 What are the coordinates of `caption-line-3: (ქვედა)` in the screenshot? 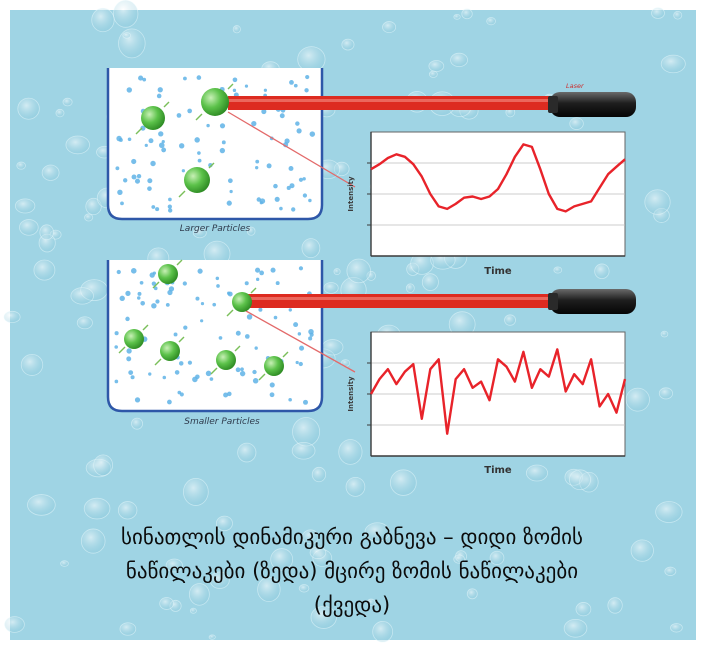 It's located at (352, 605).